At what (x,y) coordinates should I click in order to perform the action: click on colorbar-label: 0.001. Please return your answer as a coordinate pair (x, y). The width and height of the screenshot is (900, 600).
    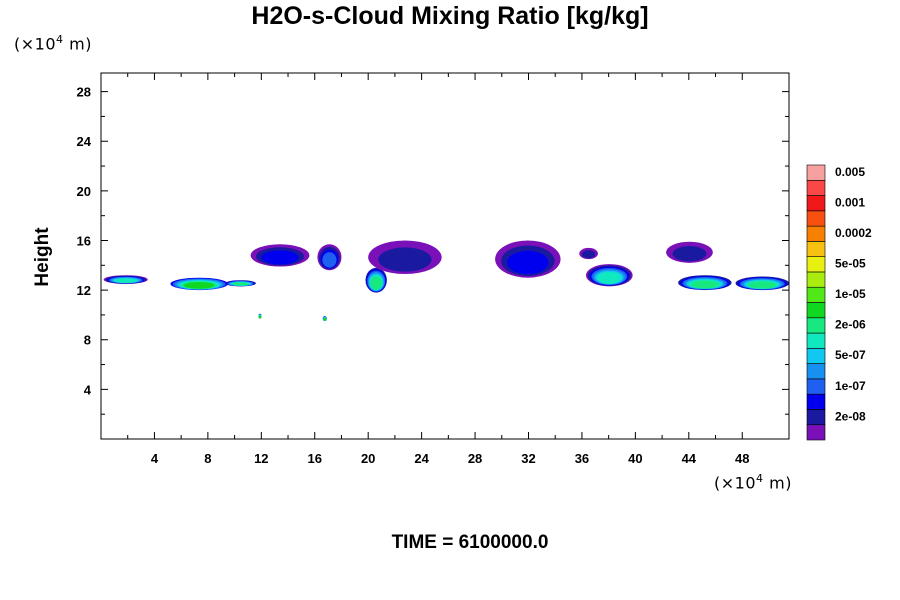
    Looking at the image, I should click on (850, 202).